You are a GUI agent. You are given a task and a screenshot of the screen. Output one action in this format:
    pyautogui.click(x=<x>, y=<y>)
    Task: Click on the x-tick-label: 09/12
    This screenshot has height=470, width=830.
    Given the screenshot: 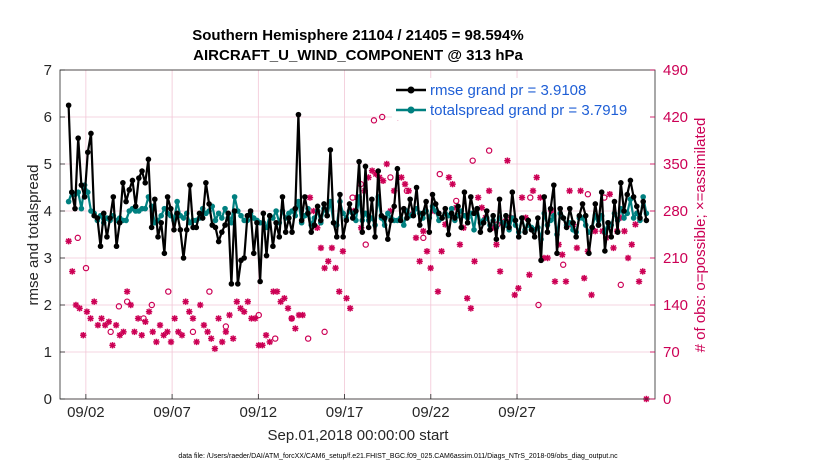 What is the action you would take?
    pyautogui.click(x=259, y=412)
    